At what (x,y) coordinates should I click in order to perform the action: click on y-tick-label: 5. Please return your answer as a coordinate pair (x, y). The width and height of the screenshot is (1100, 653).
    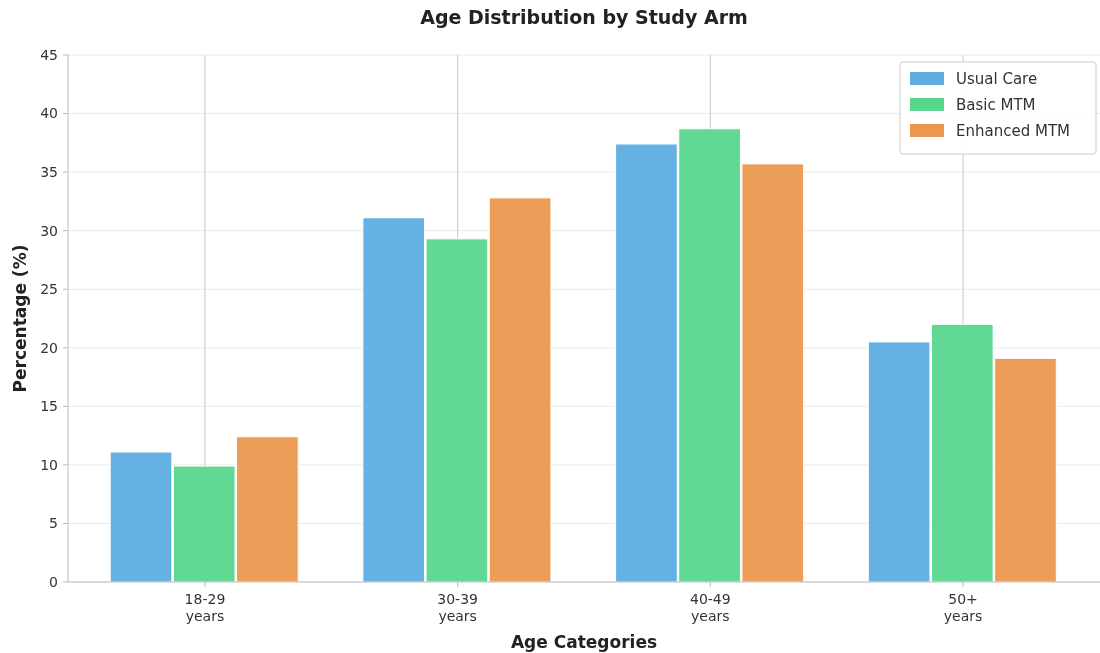
    Looking at the image, I should click on (53, 523).